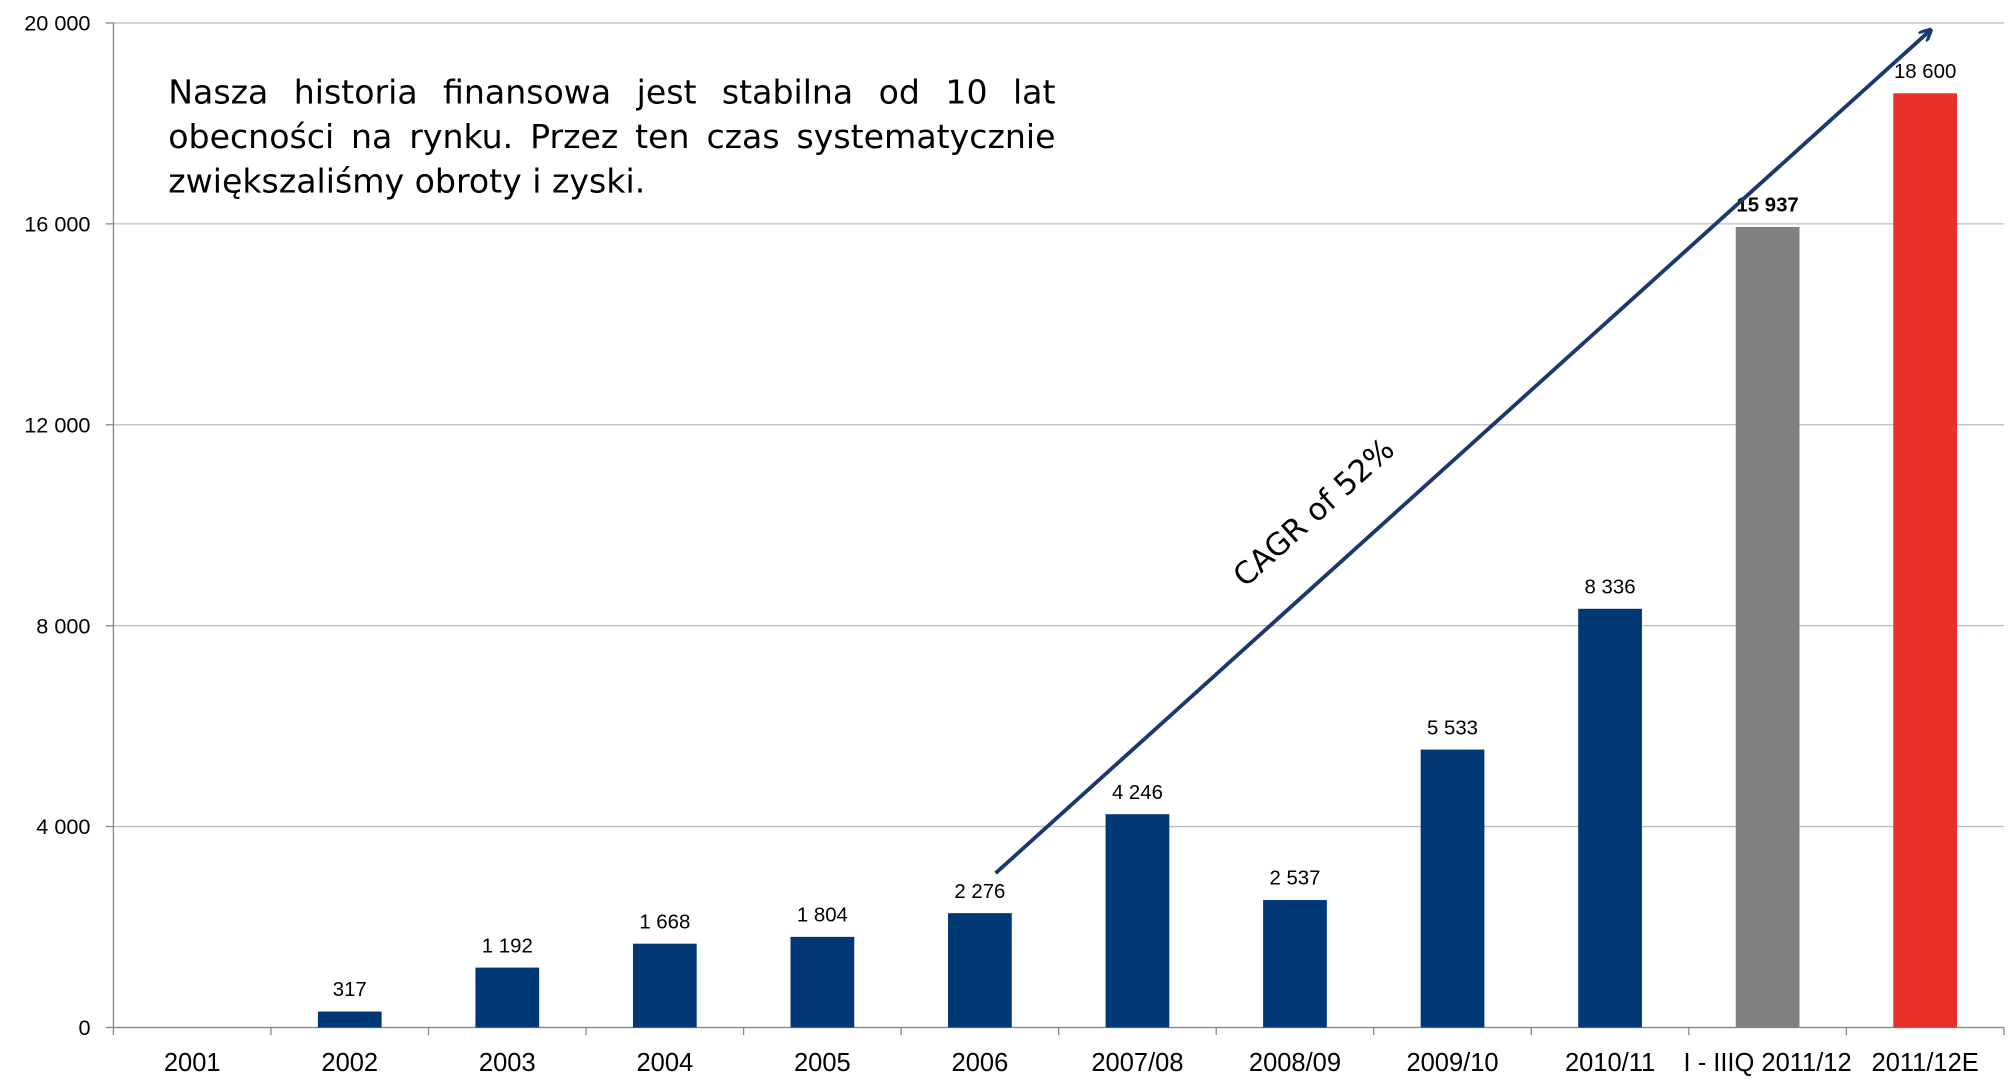  What do you see at coordinates (192, 1063) in the screenshot?
I see `x-tick-label: 2001` at bounding box center [192, 1063].